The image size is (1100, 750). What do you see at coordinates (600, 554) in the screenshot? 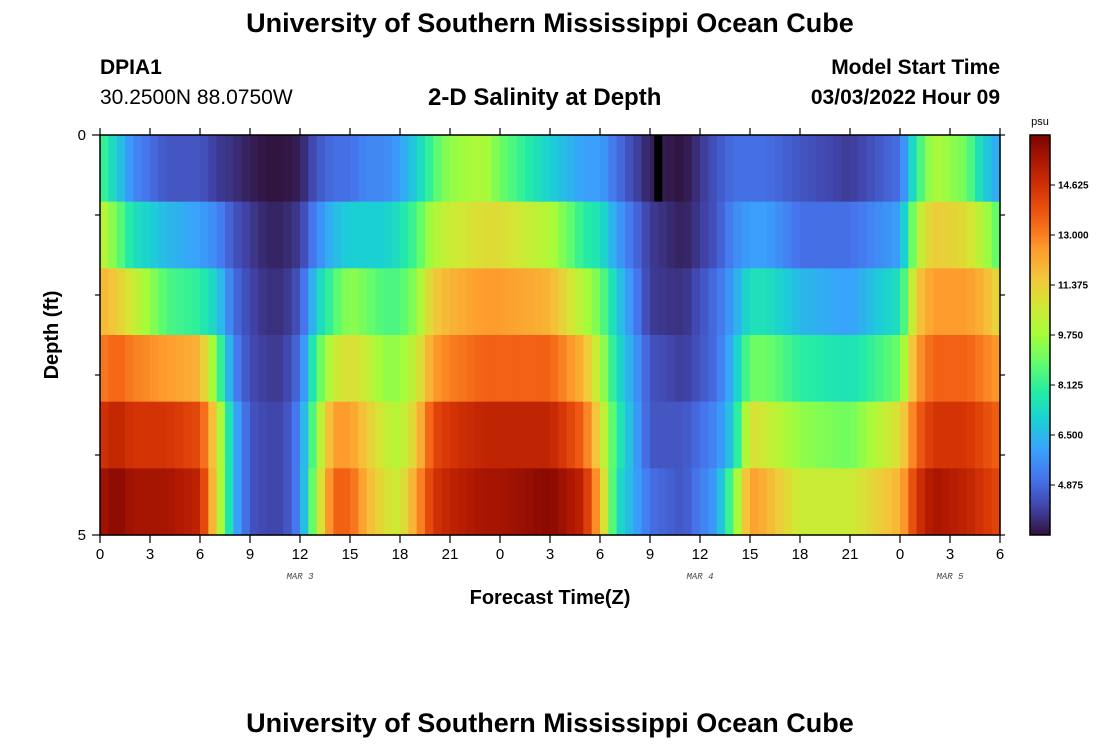
I see `x-tick-label: 6` at bounding box center [600, 554].